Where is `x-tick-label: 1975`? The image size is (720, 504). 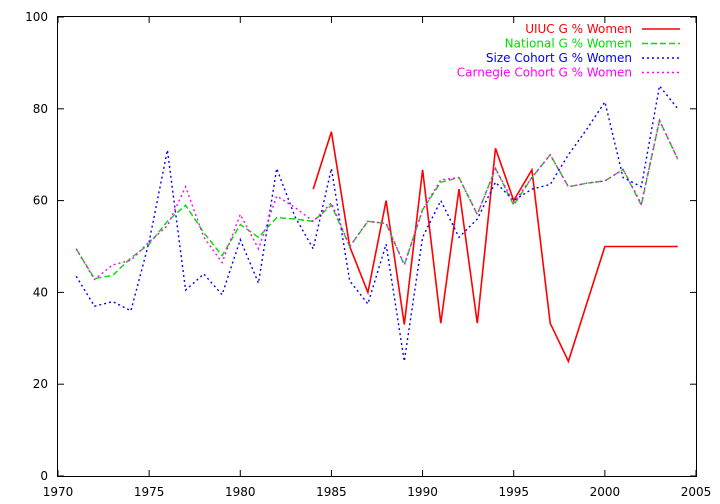 x-tick-label: 1975 is located at coordinates (149, 492).